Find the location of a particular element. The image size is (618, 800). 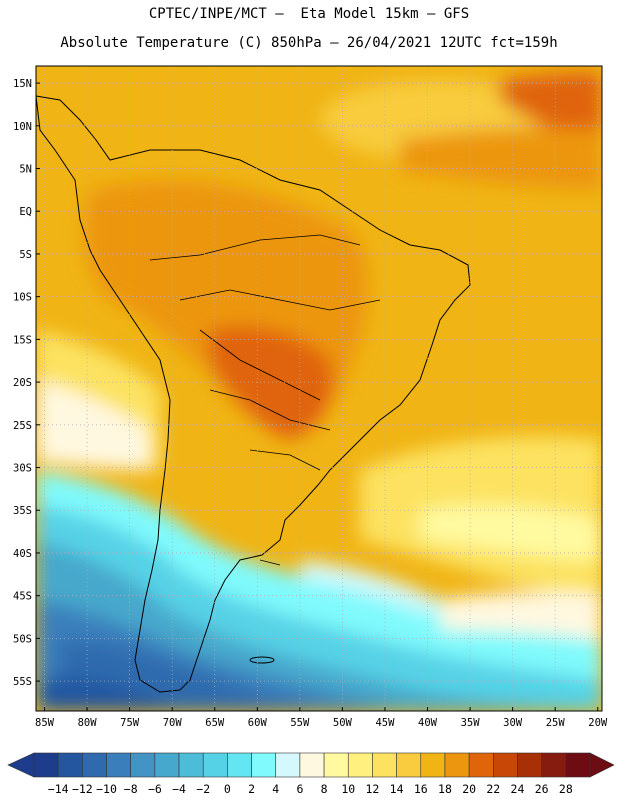

lon-tick-label: 60W is located at coordinates (258, 723).